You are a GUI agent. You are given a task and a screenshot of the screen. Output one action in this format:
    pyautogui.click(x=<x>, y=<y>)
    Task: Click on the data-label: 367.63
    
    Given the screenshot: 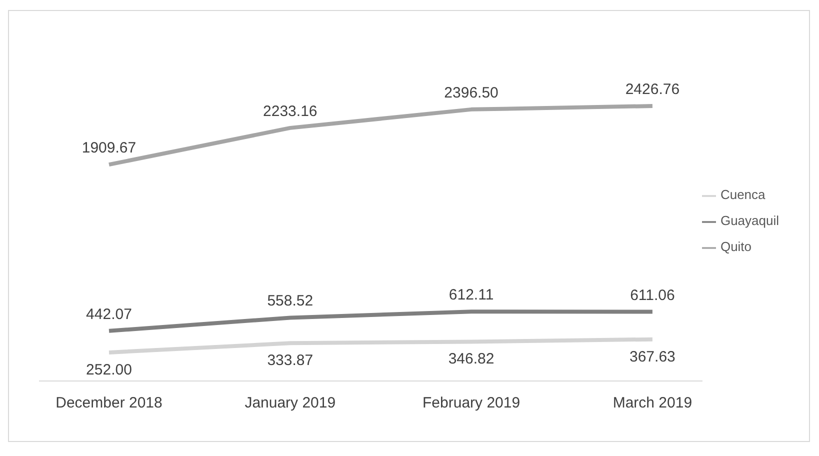 What is the action you would take?
    pyautogui.click(x=653, y=357)
    